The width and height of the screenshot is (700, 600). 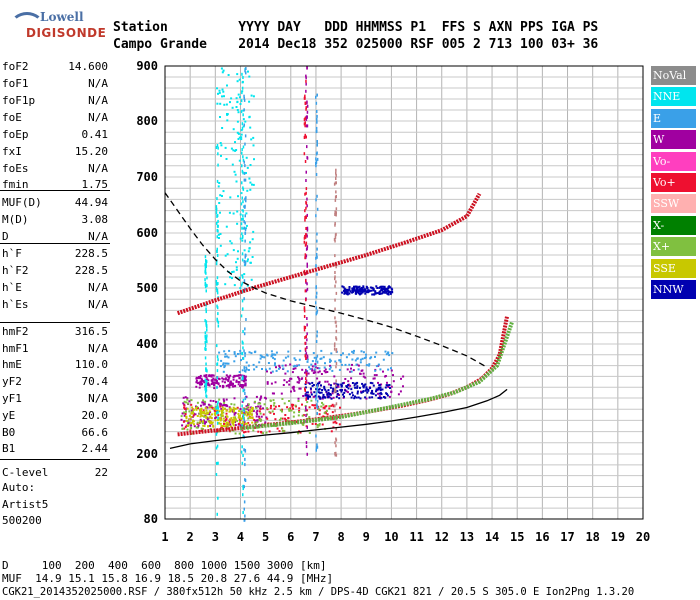 What do you see at coordinates (15, 83) in the screenshot?
I see `param-name: foF1` at bounding box center [15, 83].